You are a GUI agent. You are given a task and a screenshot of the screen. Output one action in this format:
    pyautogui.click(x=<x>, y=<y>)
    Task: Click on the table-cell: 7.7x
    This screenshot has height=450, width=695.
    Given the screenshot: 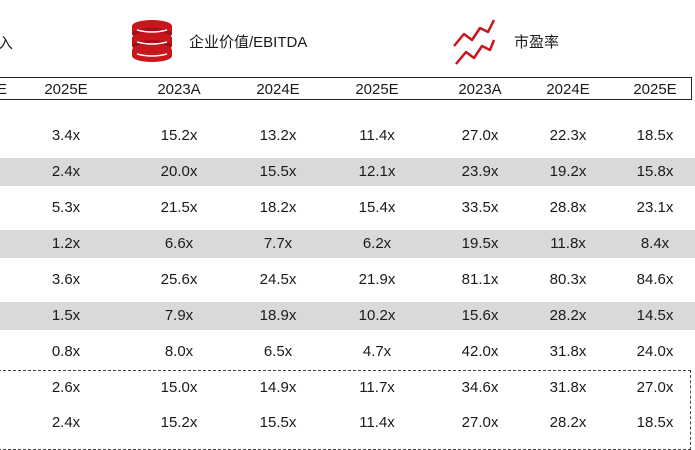 What is the action you would take?
    pyautogui.click(x=278, y=243)
    